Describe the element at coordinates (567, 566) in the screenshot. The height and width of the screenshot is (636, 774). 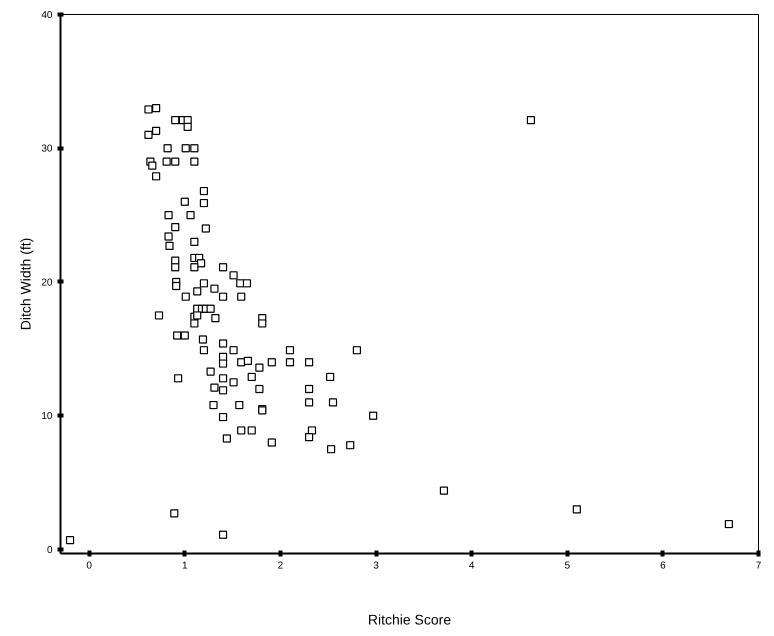
I see `x-tick-label: 5` at that location.